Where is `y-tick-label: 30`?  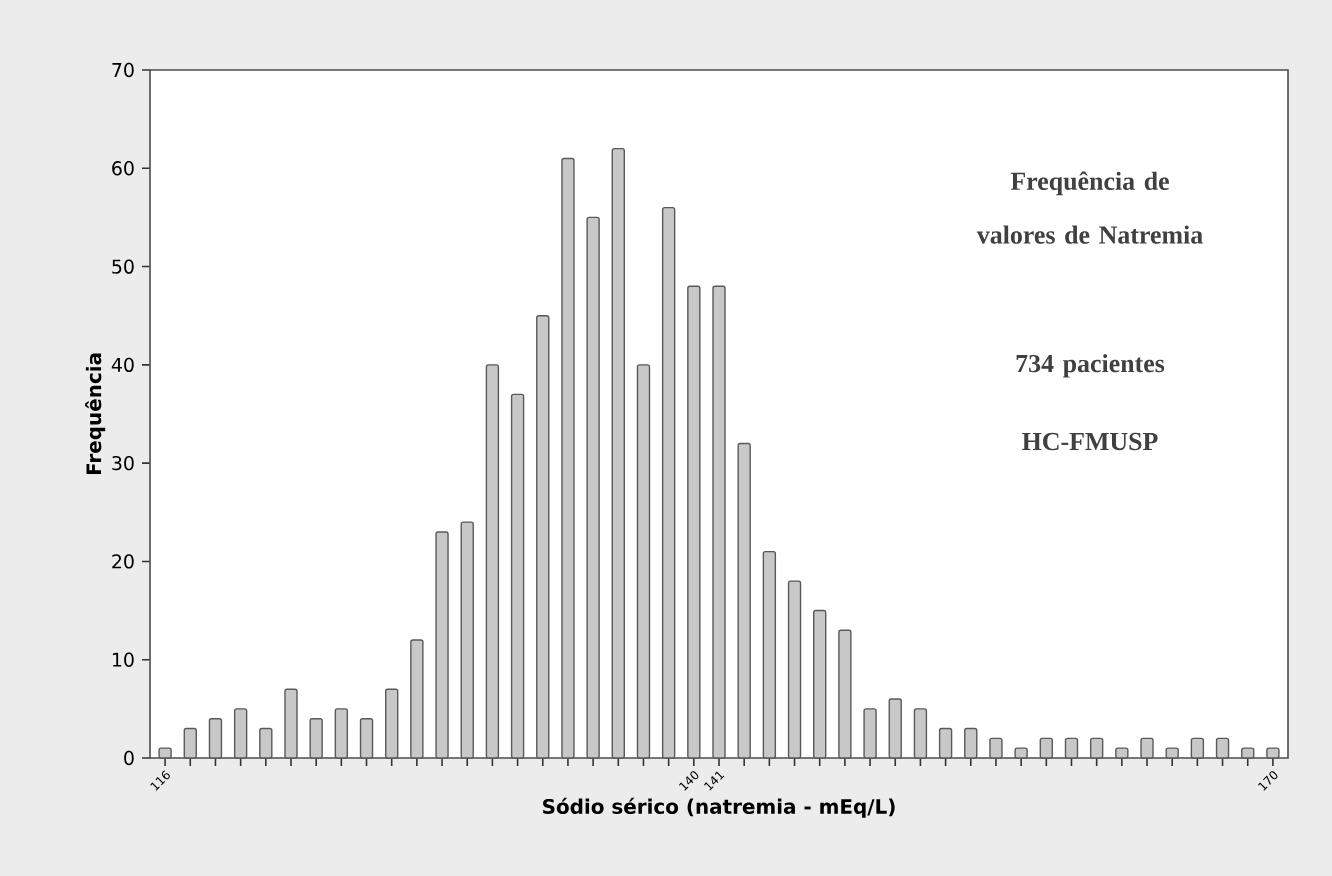
y-tick-label: 30 is located at coordinates (123, 463).